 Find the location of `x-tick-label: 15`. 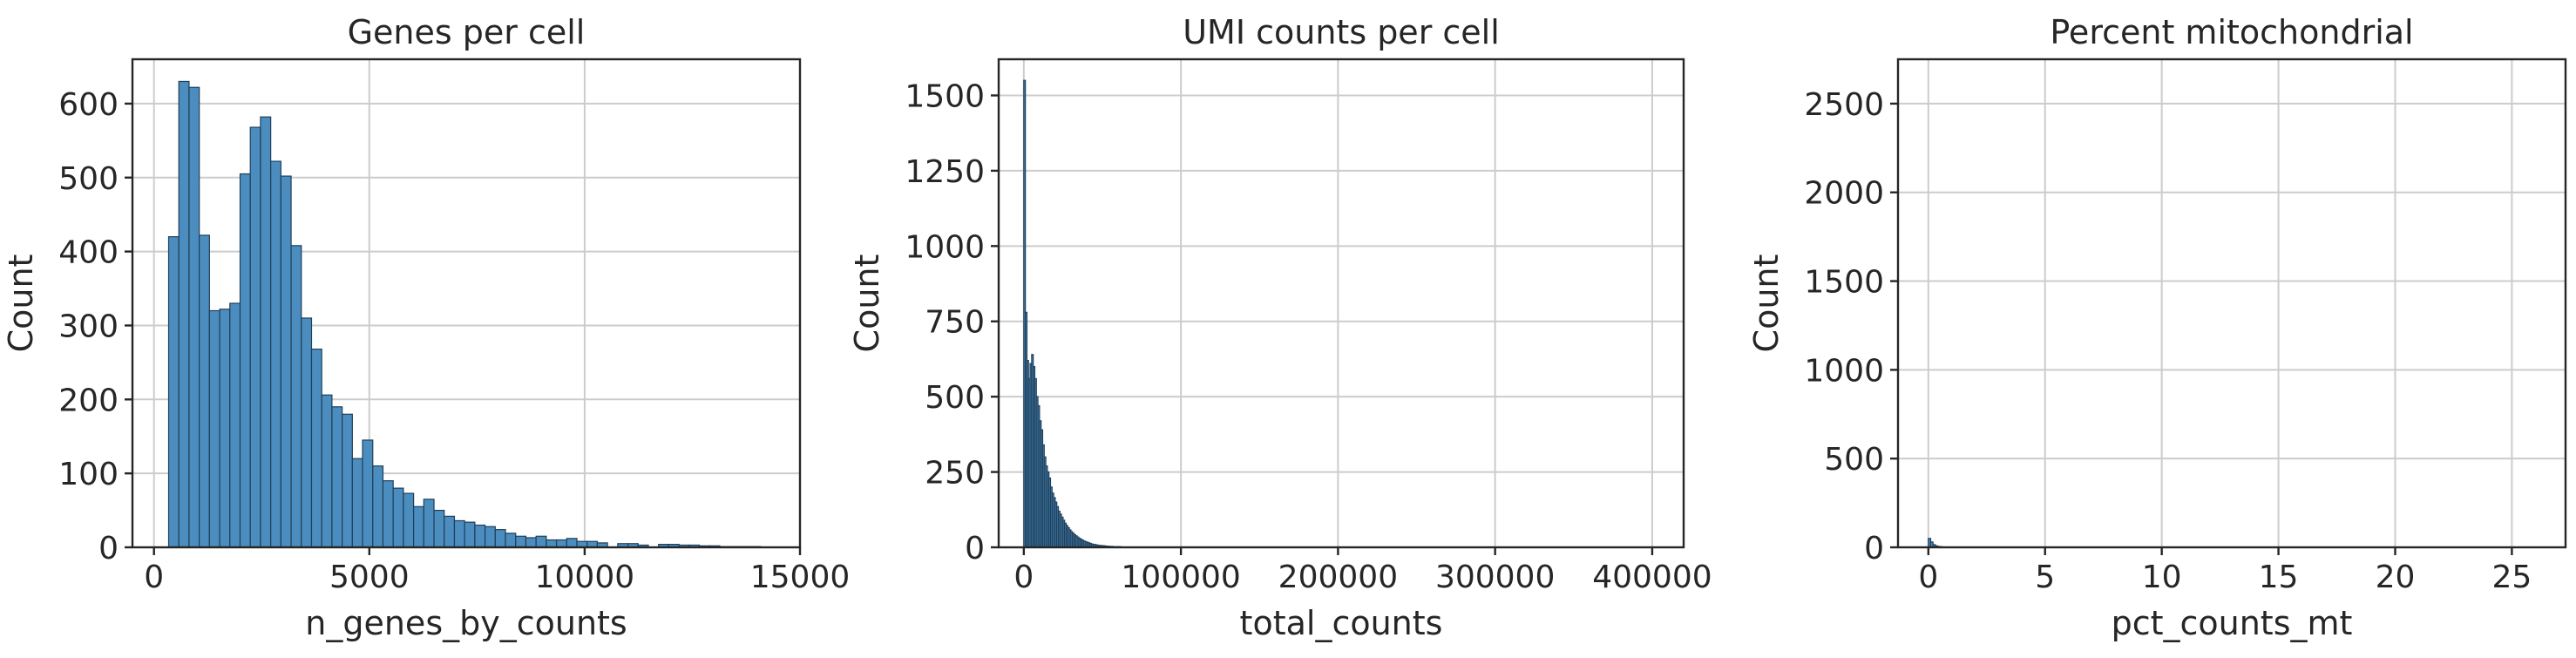

x-tick-label: 15 is located at coordinates (2279, 578).